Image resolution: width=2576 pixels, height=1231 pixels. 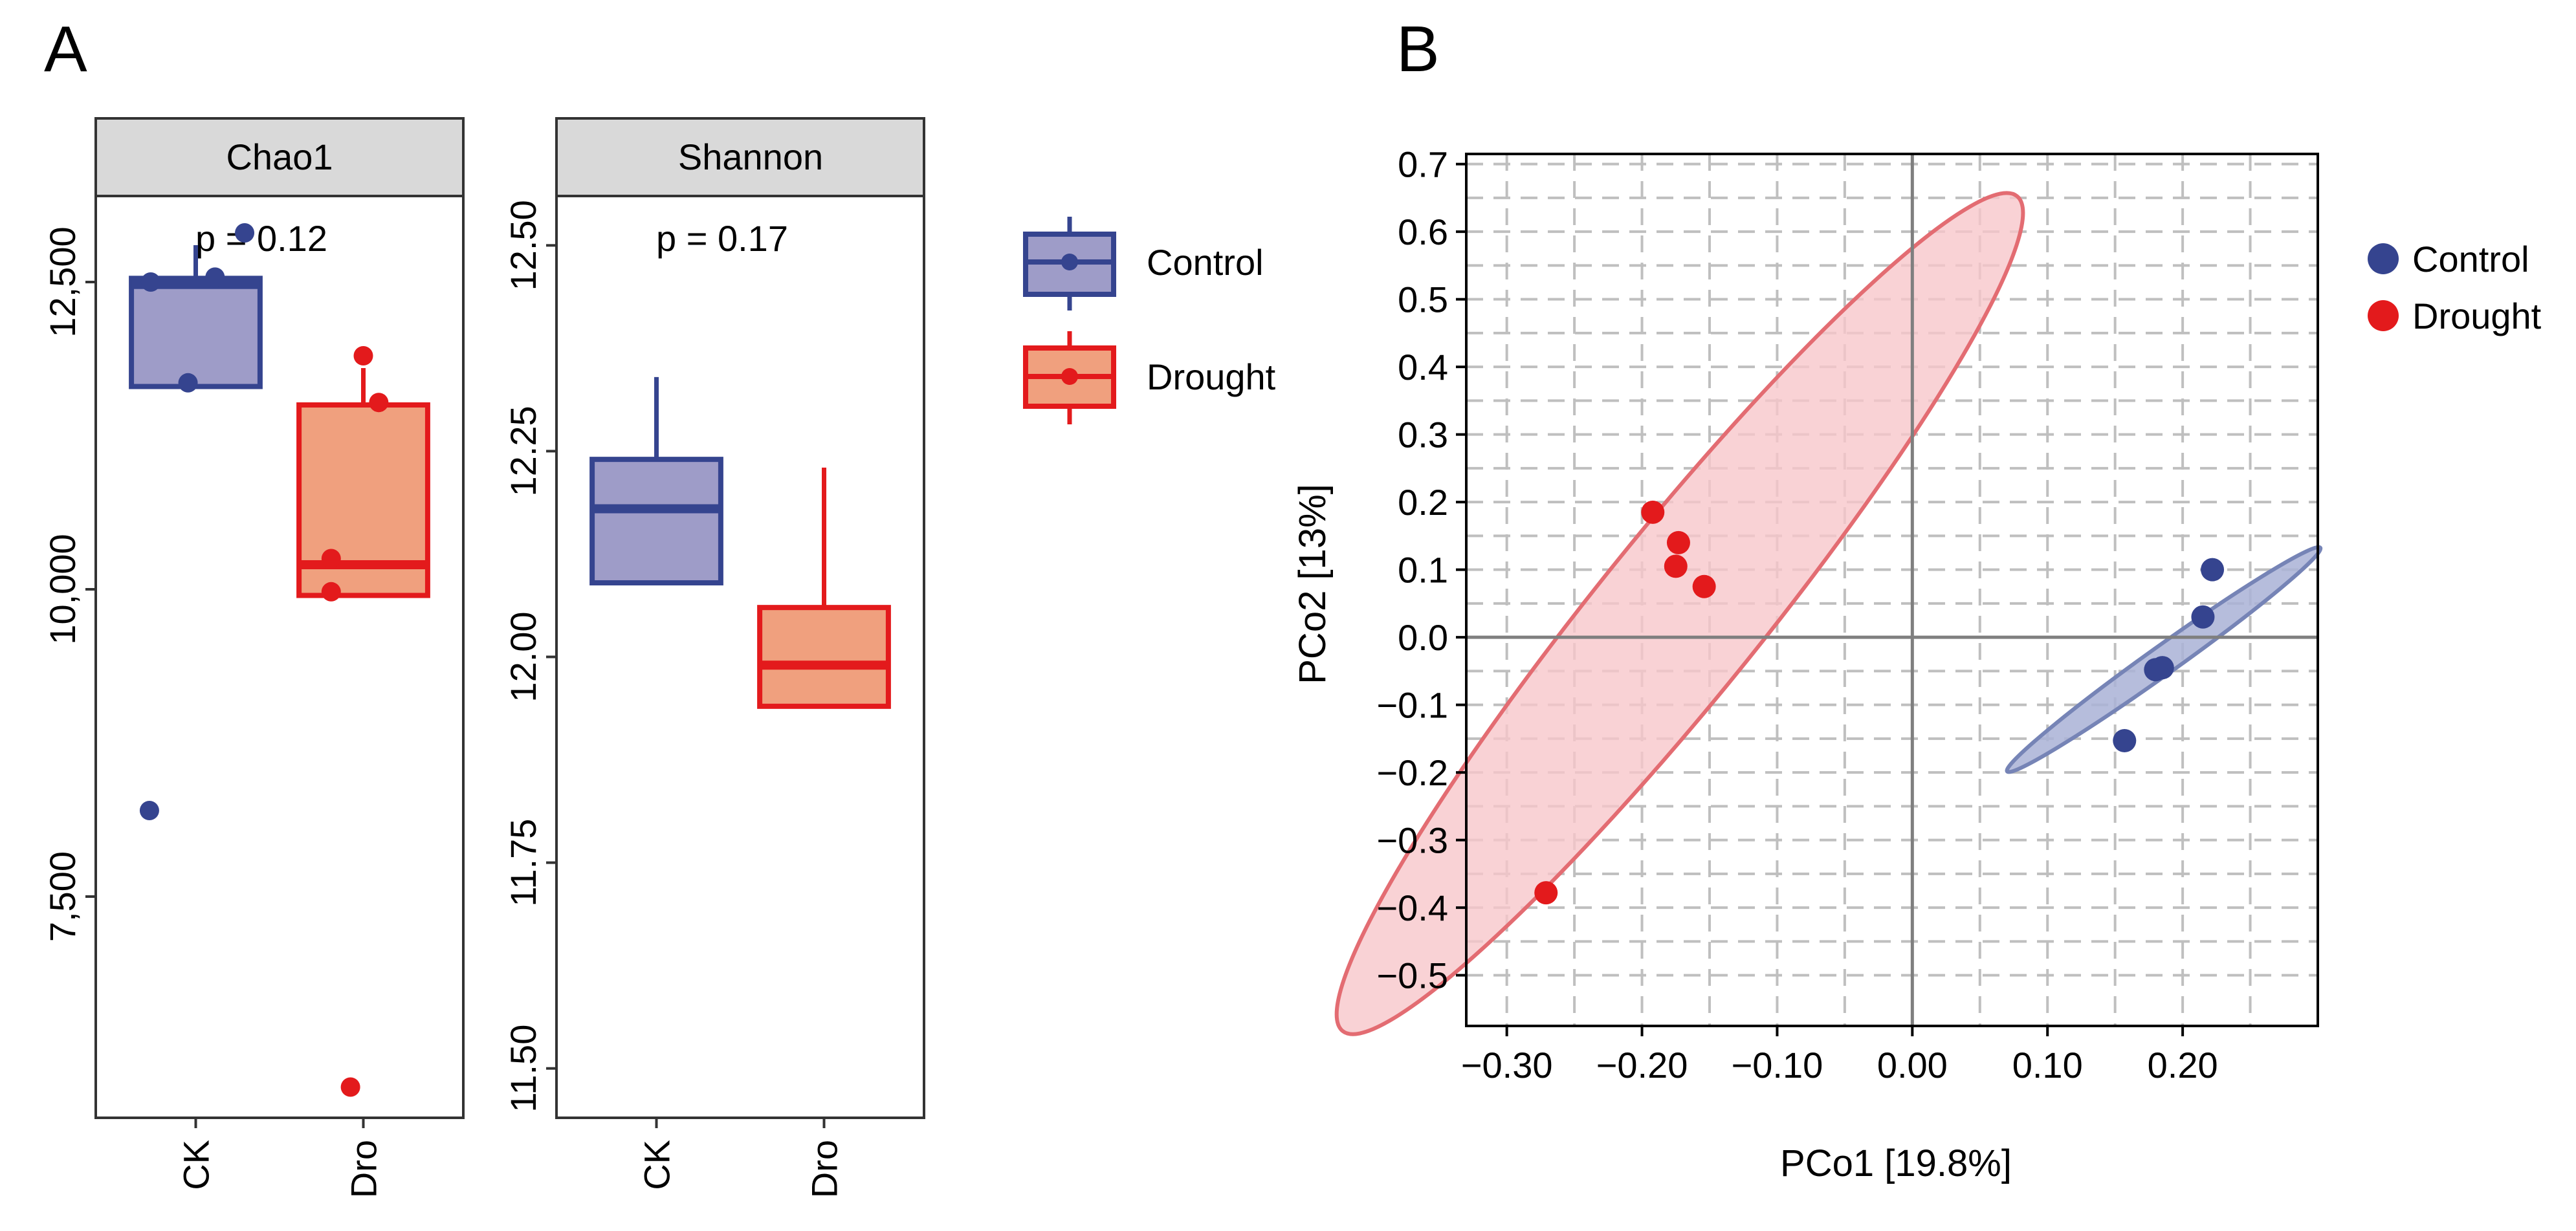 What do you see at coordinates (195, 1165) in the screenshot?
I see `chao1-x-tick-label: CK` at bounding box center [195, 1165].